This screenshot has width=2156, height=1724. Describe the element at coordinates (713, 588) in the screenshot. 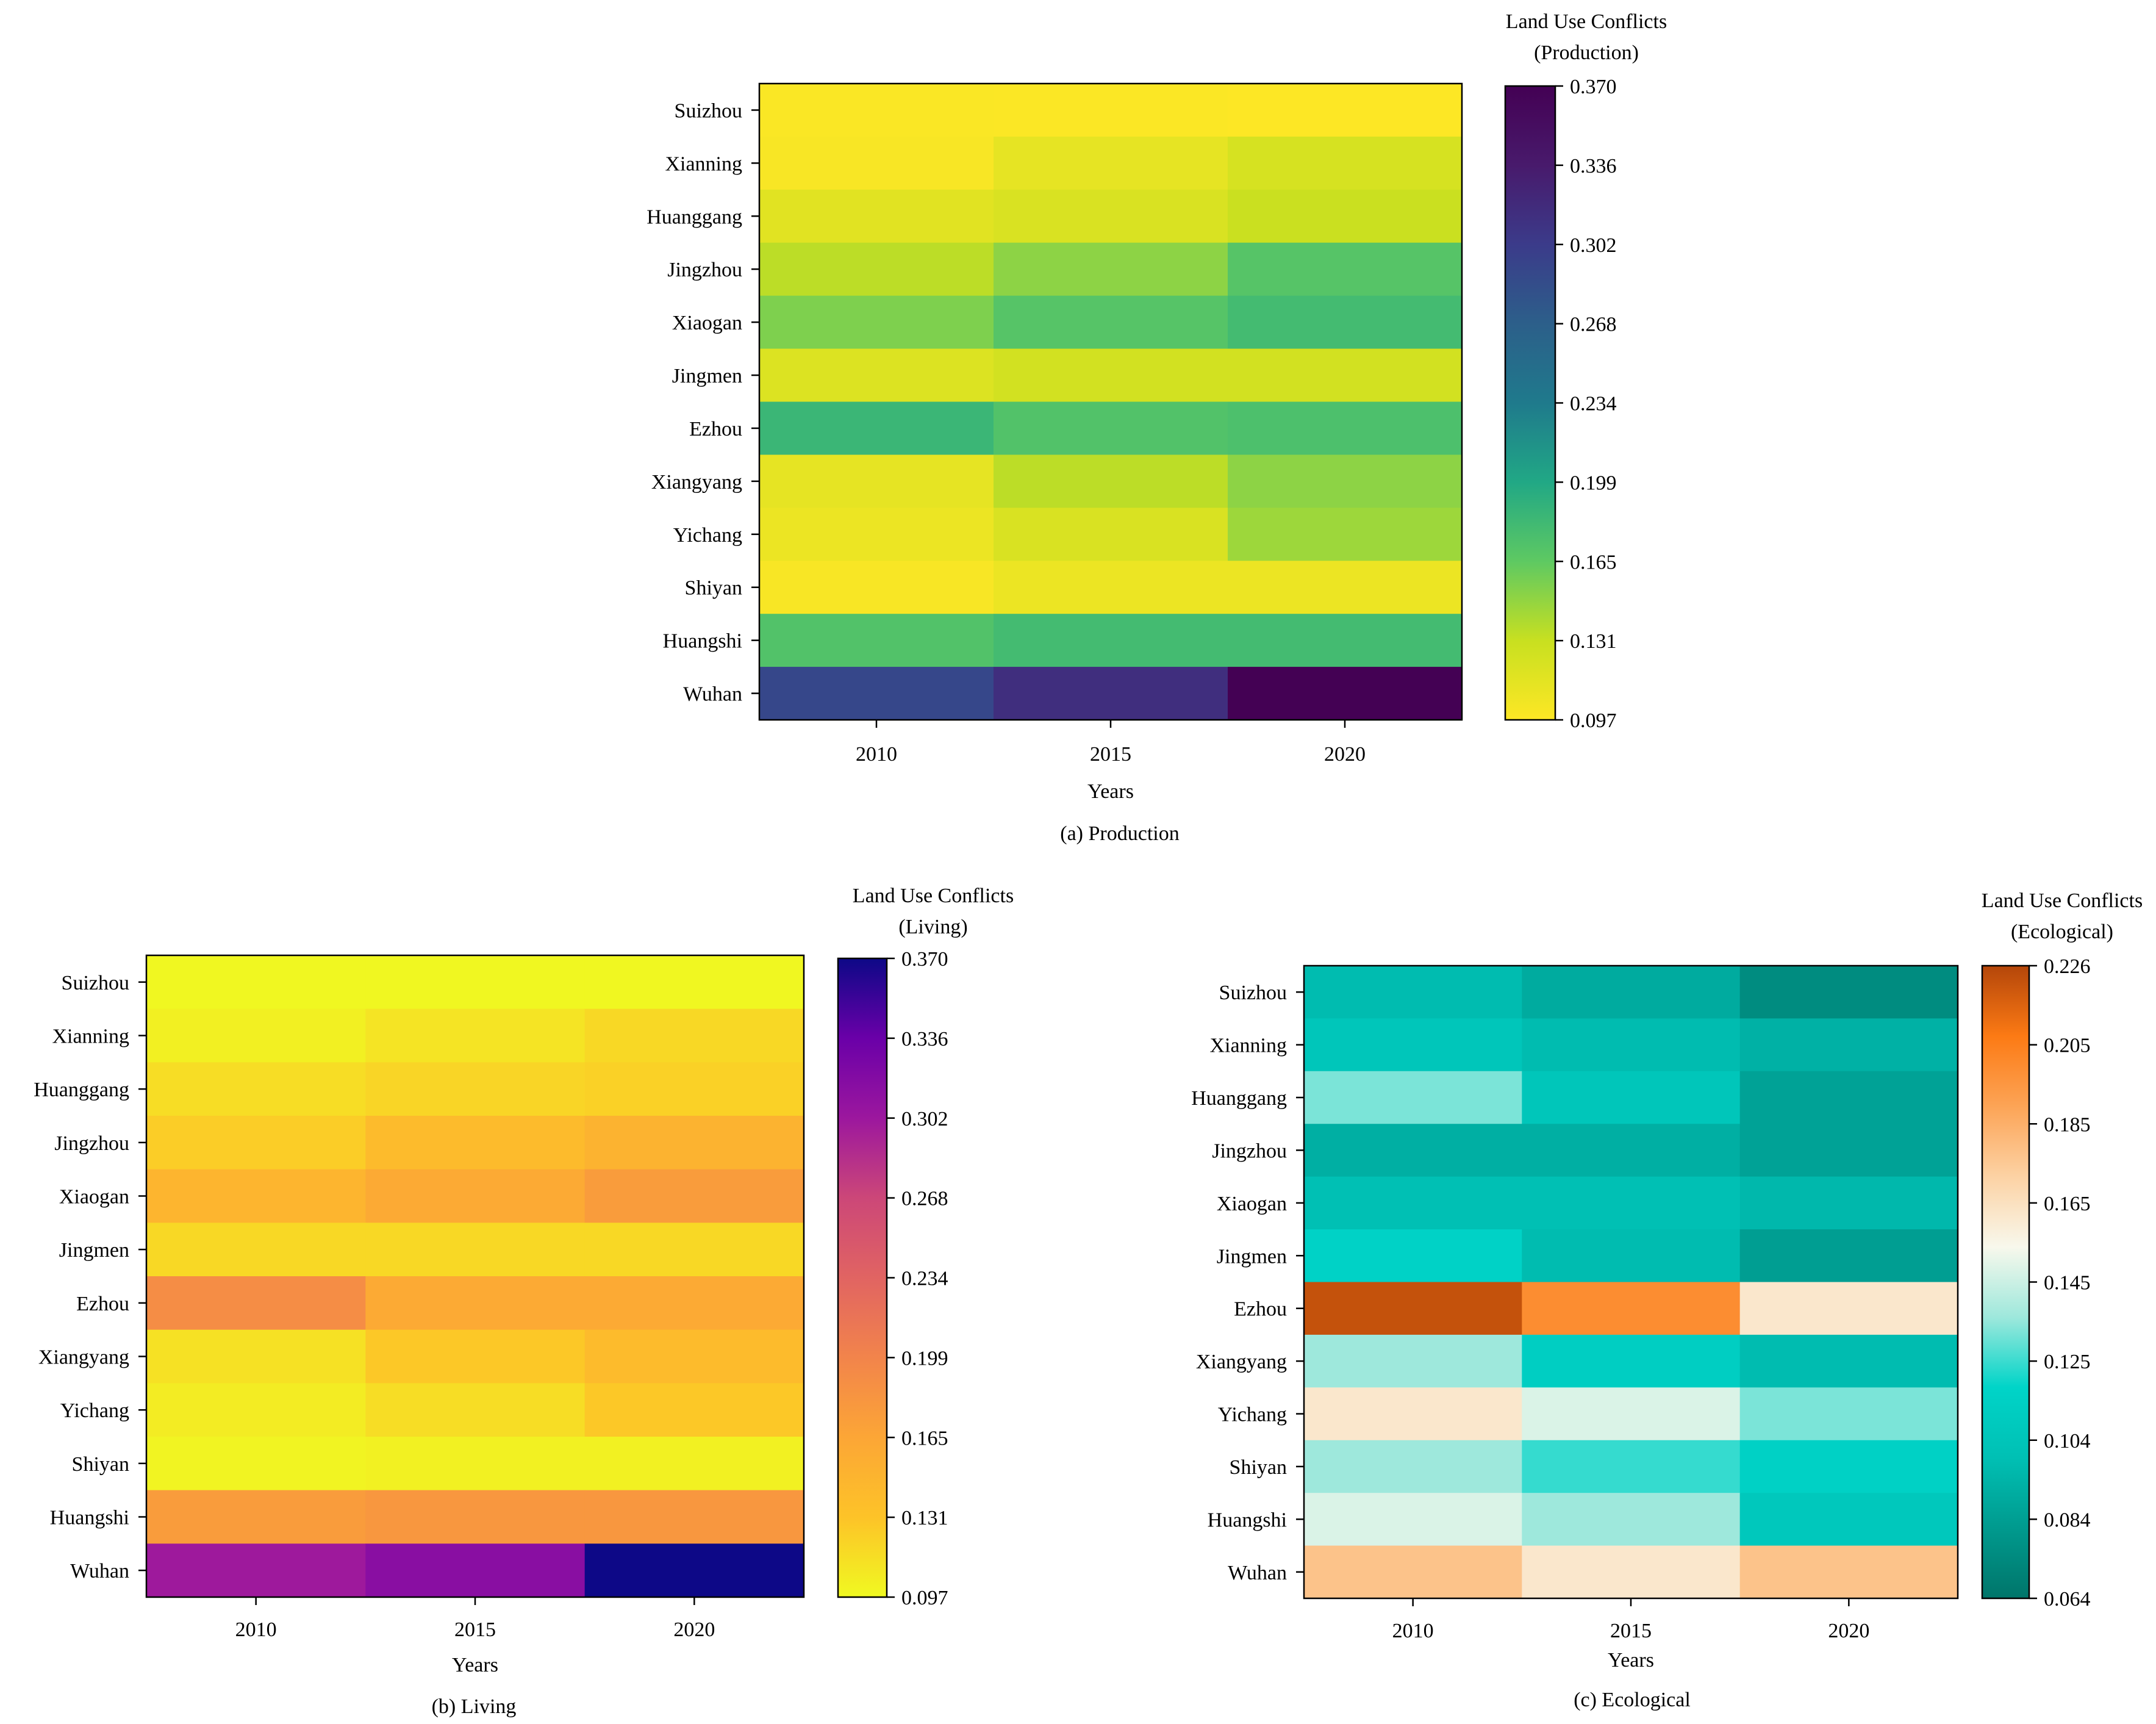

I see `production-y-tick-label: Shiyan` at that location.